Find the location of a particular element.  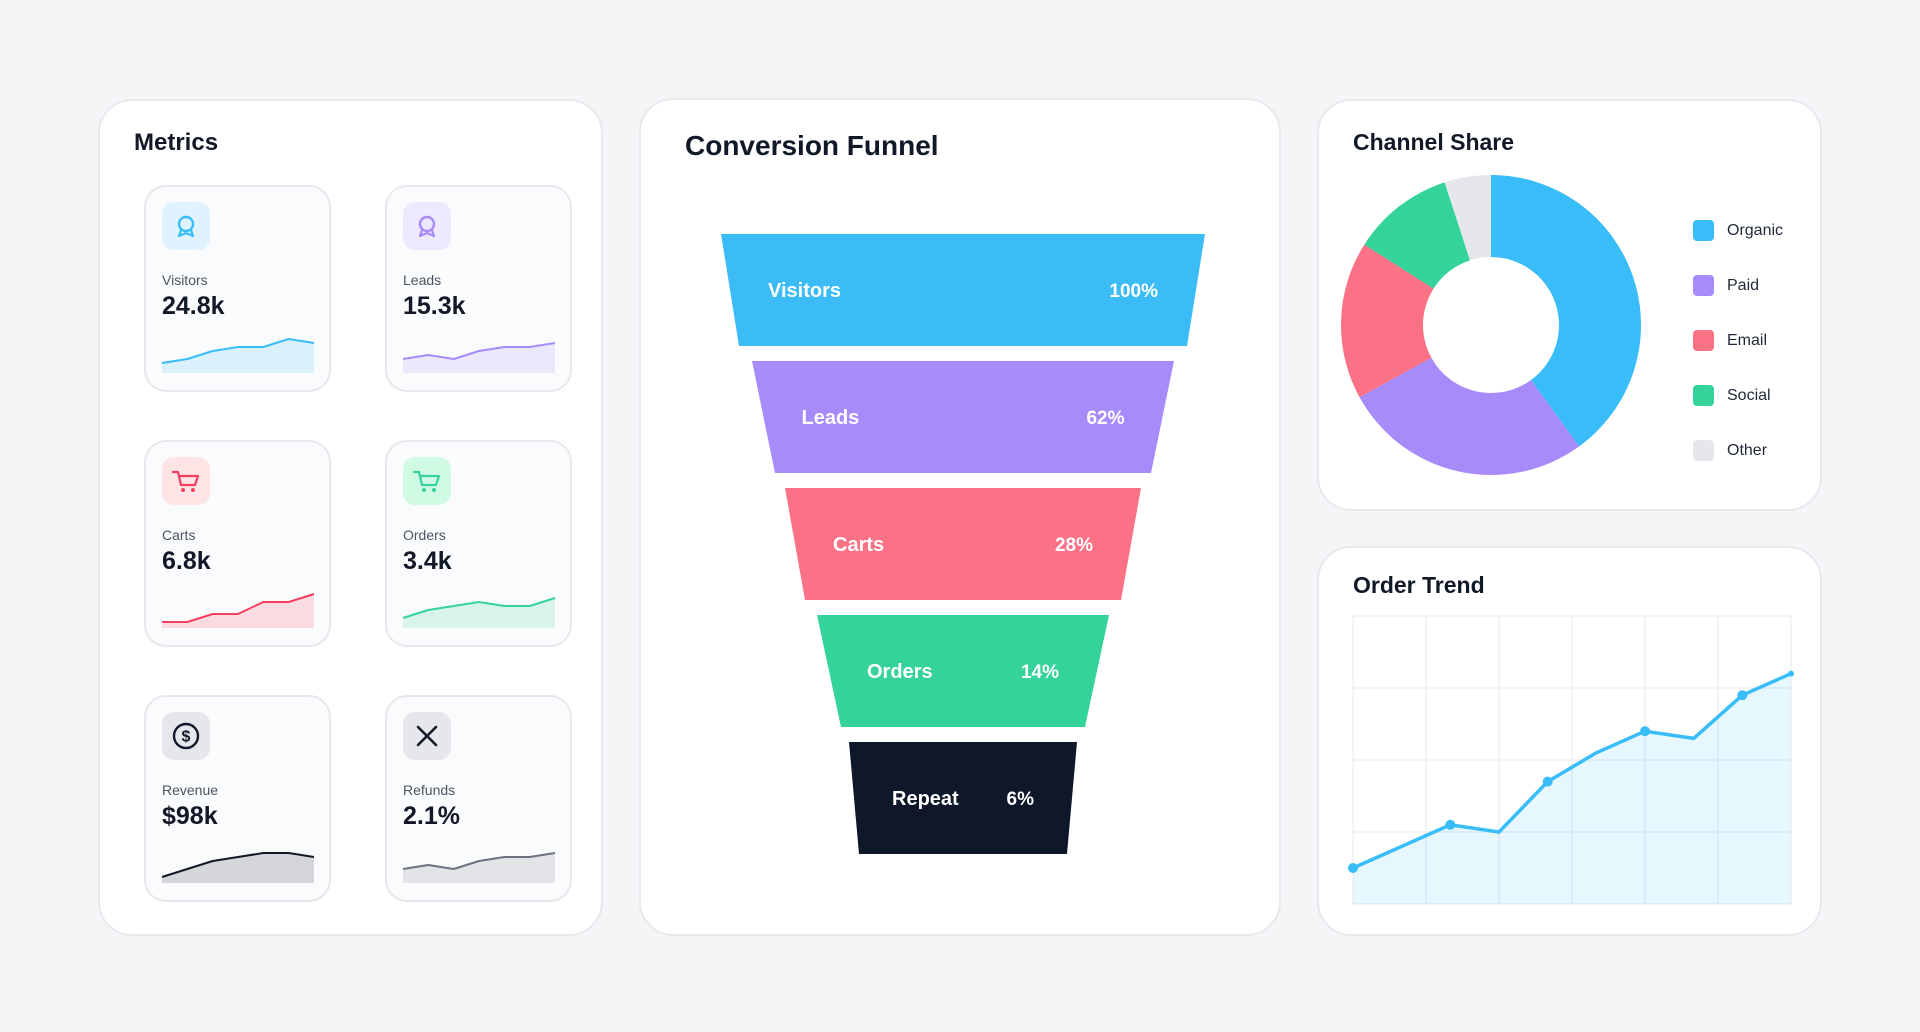

metric-label: Orders is located at coordinates (424, 535).